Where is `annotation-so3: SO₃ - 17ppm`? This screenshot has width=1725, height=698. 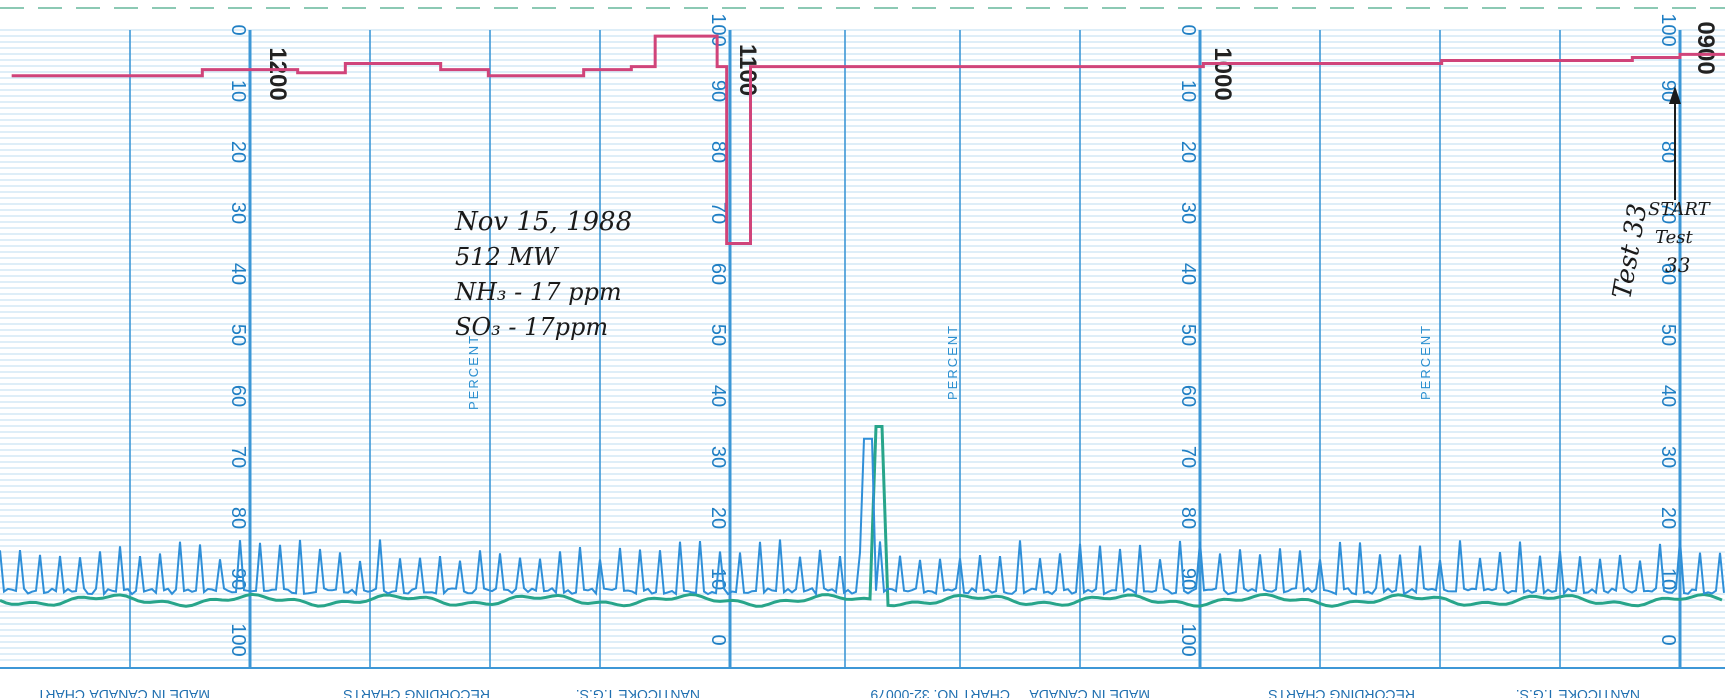
annotation-so3: SO₃ - 17ppm is located at coordinates (531, 327).